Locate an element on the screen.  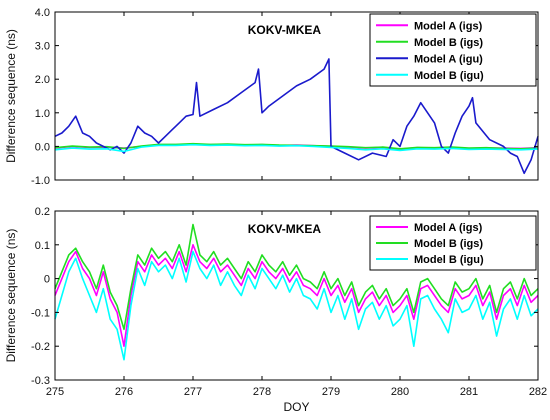
y-tick-label: 3.0 is located at coordinates (42, 47).